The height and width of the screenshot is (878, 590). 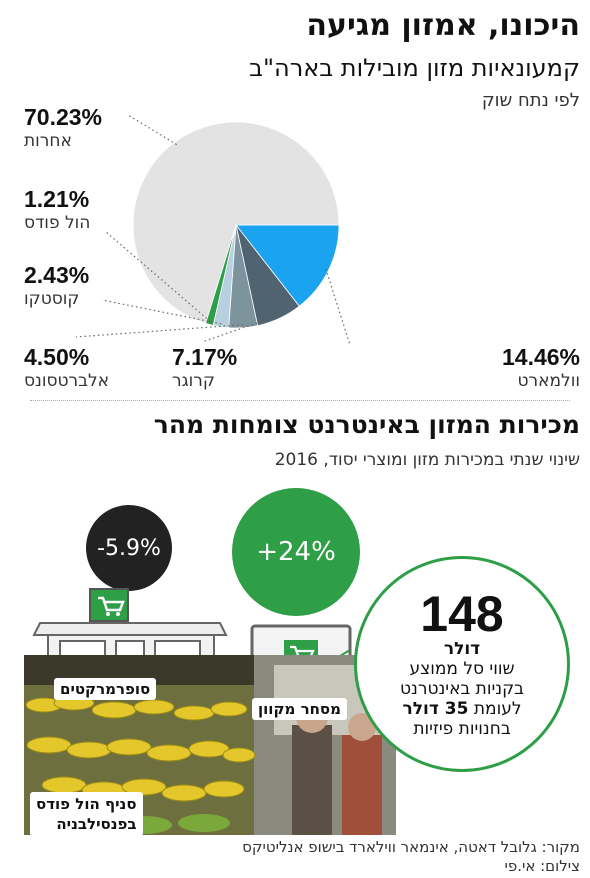 I want to click on name-others: אחרות, so click(x=48, y=141).